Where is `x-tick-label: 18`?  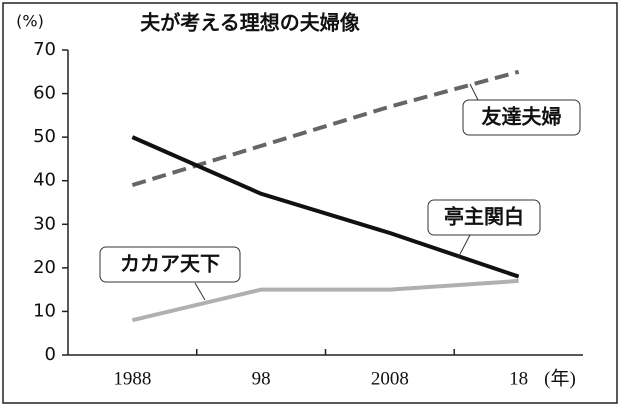 x-tick-label: 18 is located at coordinates (518, 378).